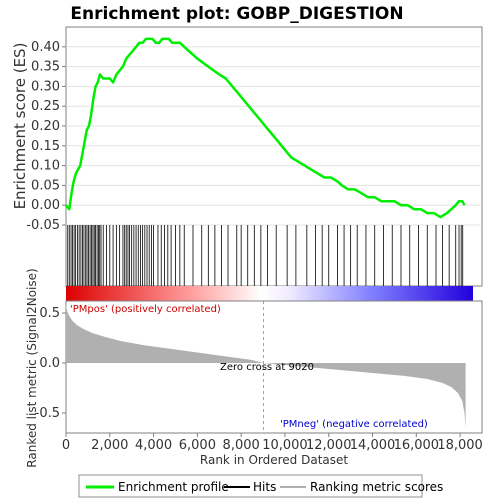  Describe the element at coordinates (45, 126) in the screenshot. I see `es-y-tick-label: 0.20` at that location.